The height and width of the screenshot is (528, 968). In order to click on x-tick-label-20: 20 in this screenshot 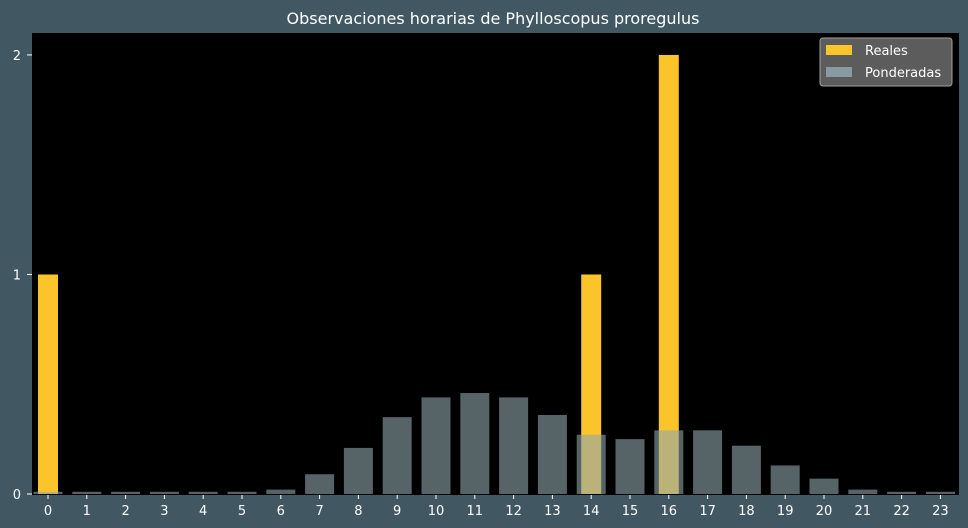, I will do `click(824, 511)`.